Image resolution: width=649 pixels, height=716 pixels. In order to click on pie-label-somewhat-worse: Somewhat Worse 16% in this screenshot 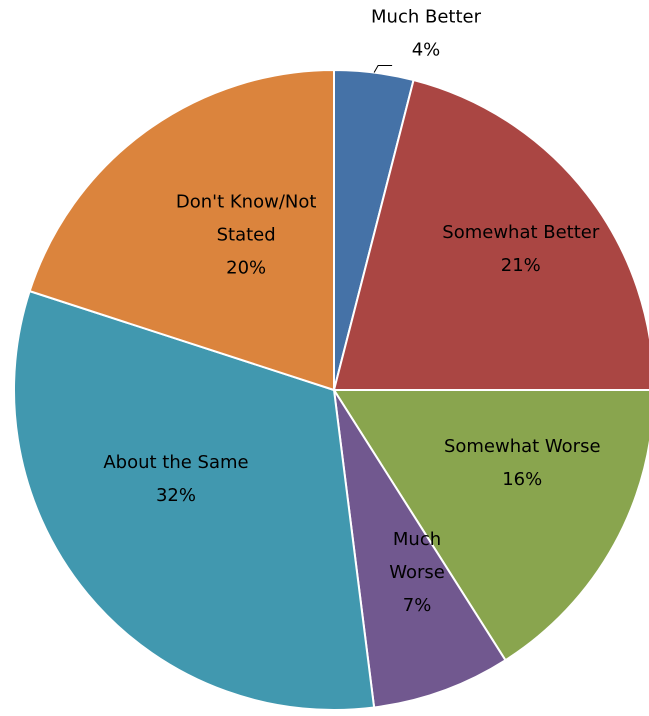, I will do `click(522, 463)`.